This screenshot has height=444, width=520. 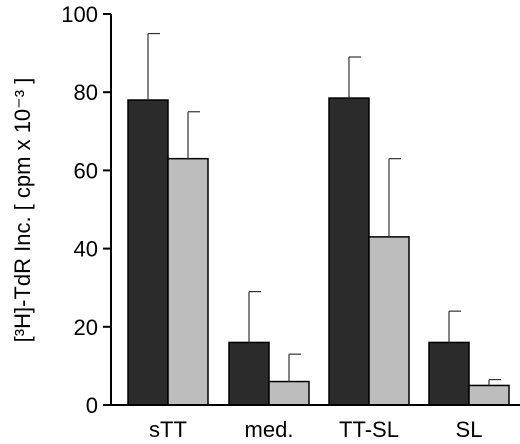 What do you see at coordinates (86, 327) in the screenshot?
I see `y-tick-label: 20` at bounding box center [86, 327].